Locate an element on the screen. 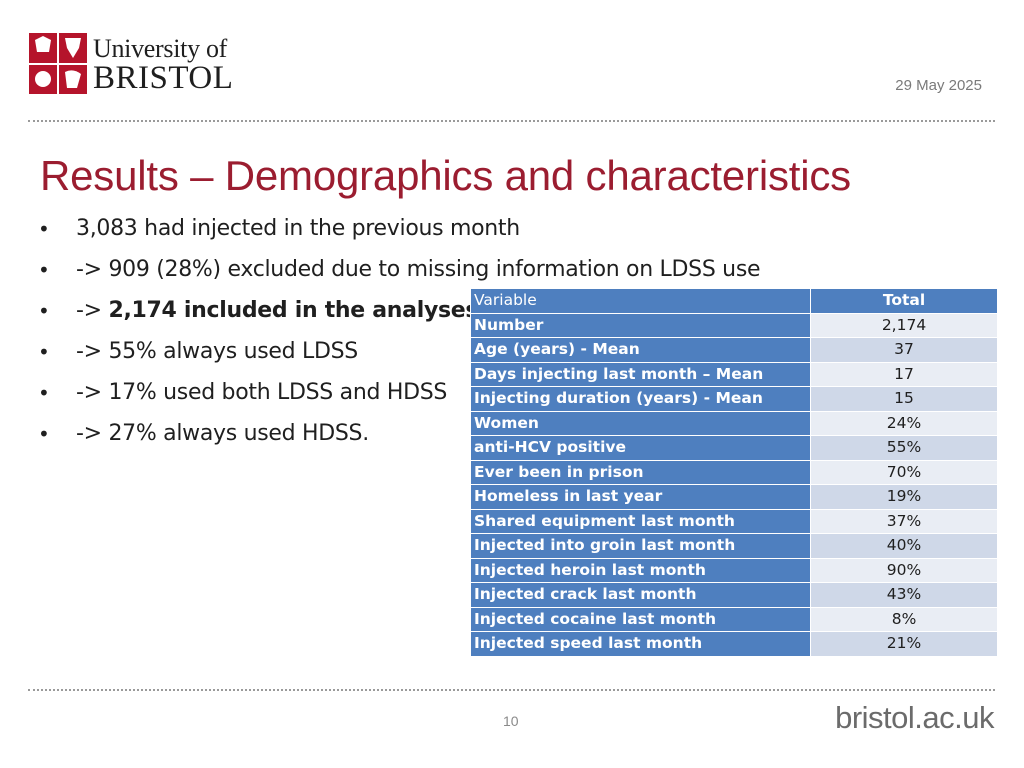  cell-variable: Days injecting last month – Mean is located at coordinates (640, 374).